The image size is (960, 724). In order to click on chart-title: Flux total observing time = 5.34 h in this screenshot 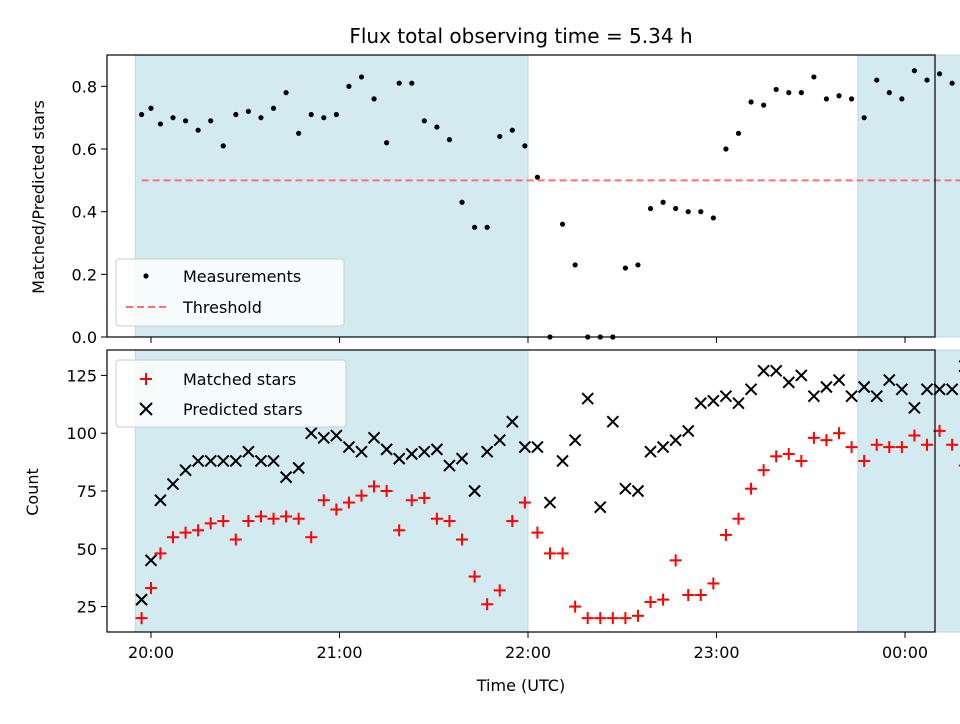, I will do `click(520, 36)`.